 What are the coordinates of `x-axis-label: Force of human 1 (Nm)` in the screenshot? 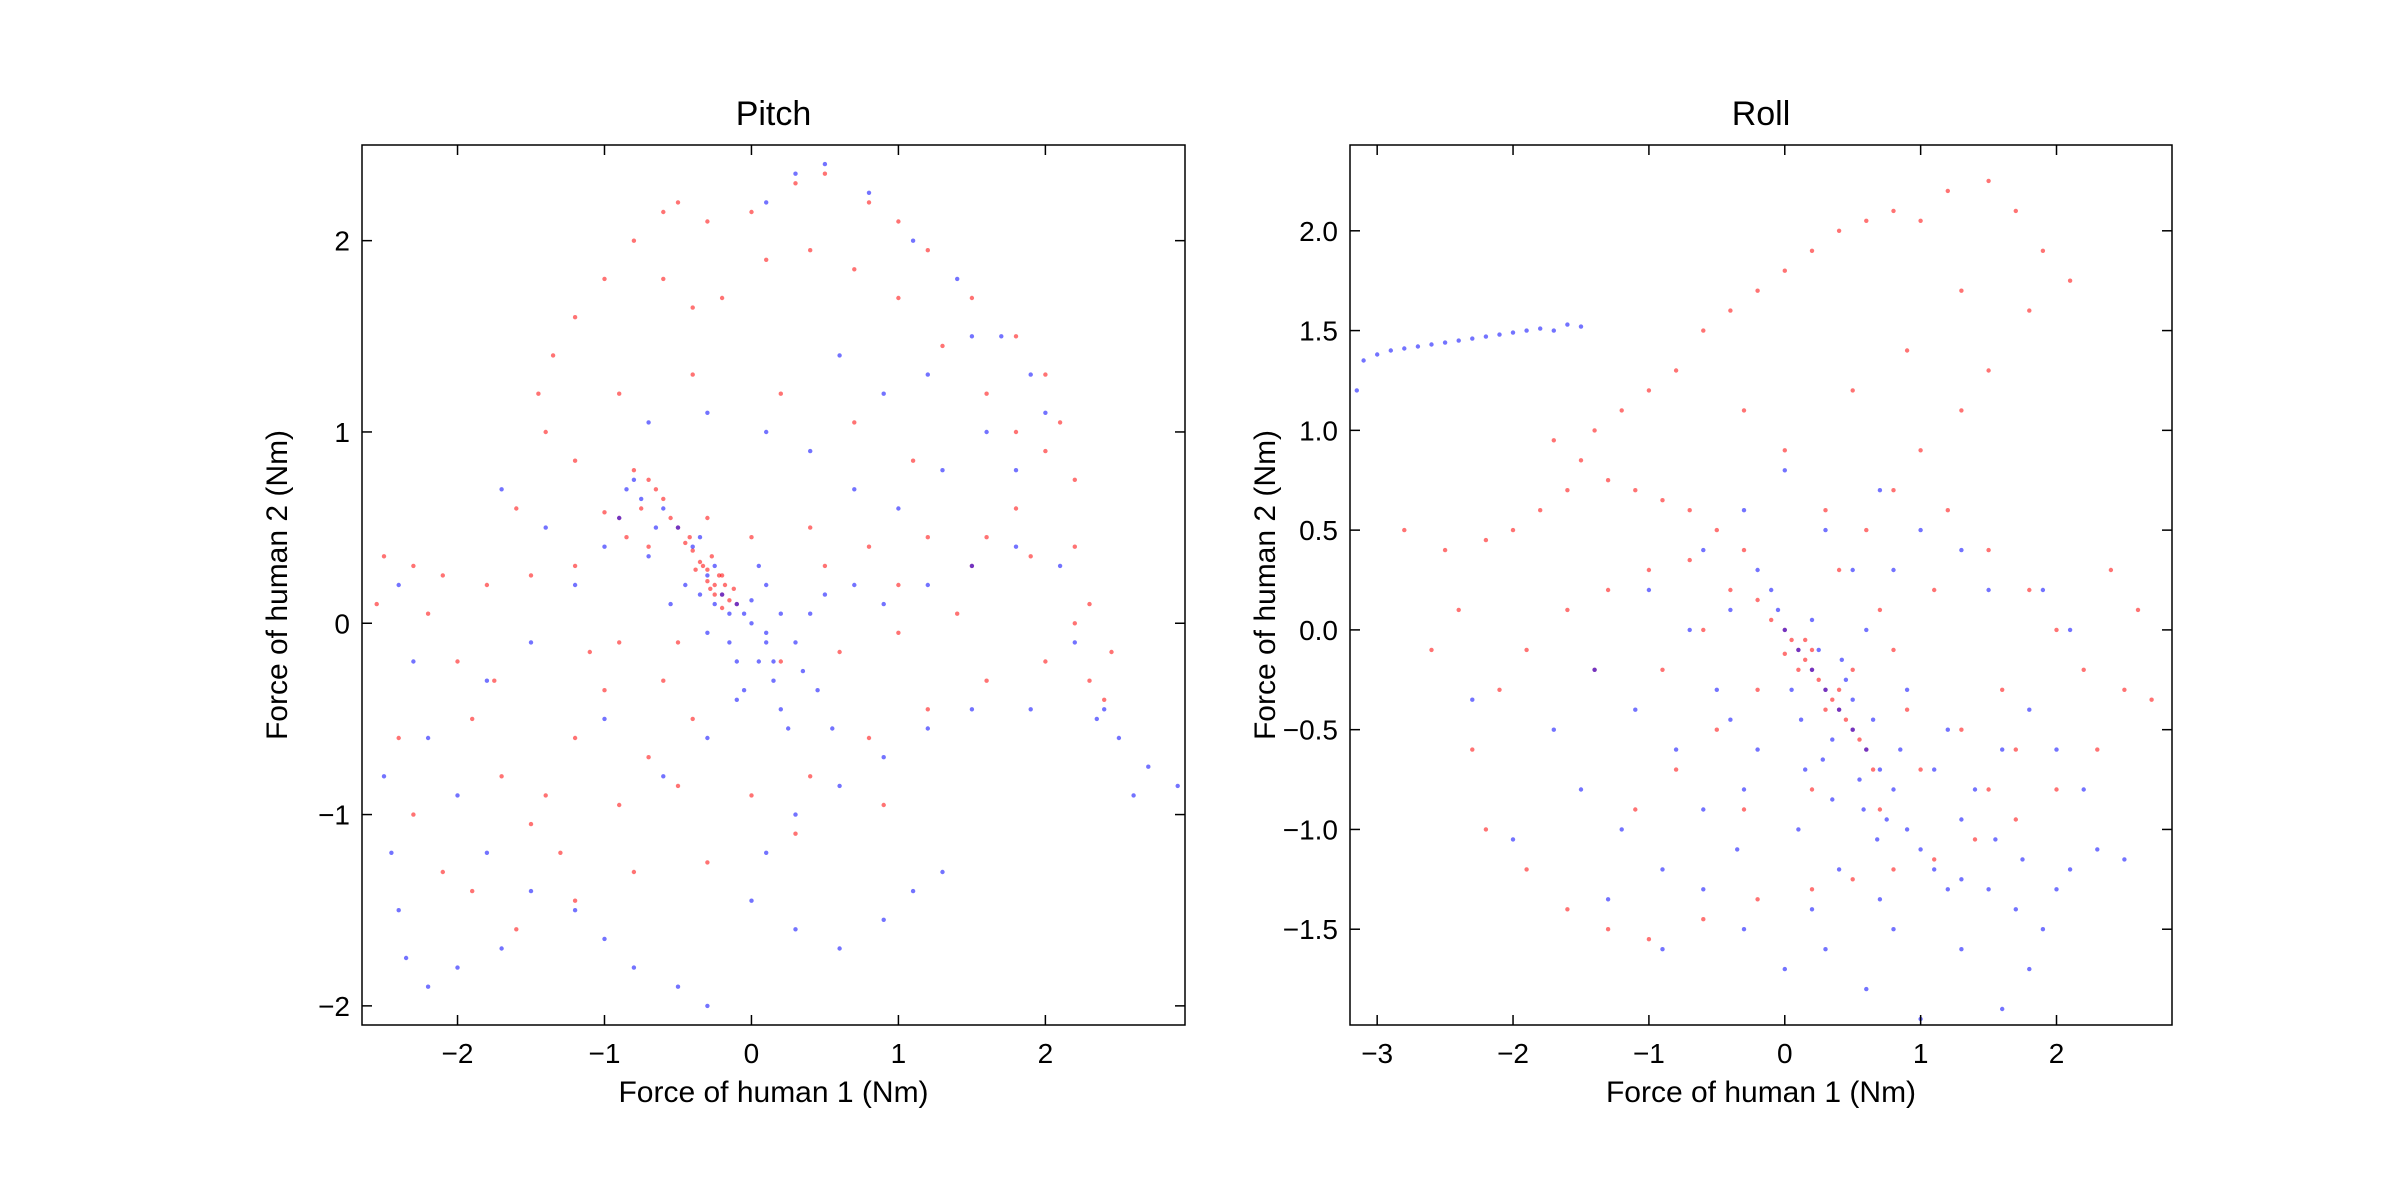 It's located at (773, 1092).